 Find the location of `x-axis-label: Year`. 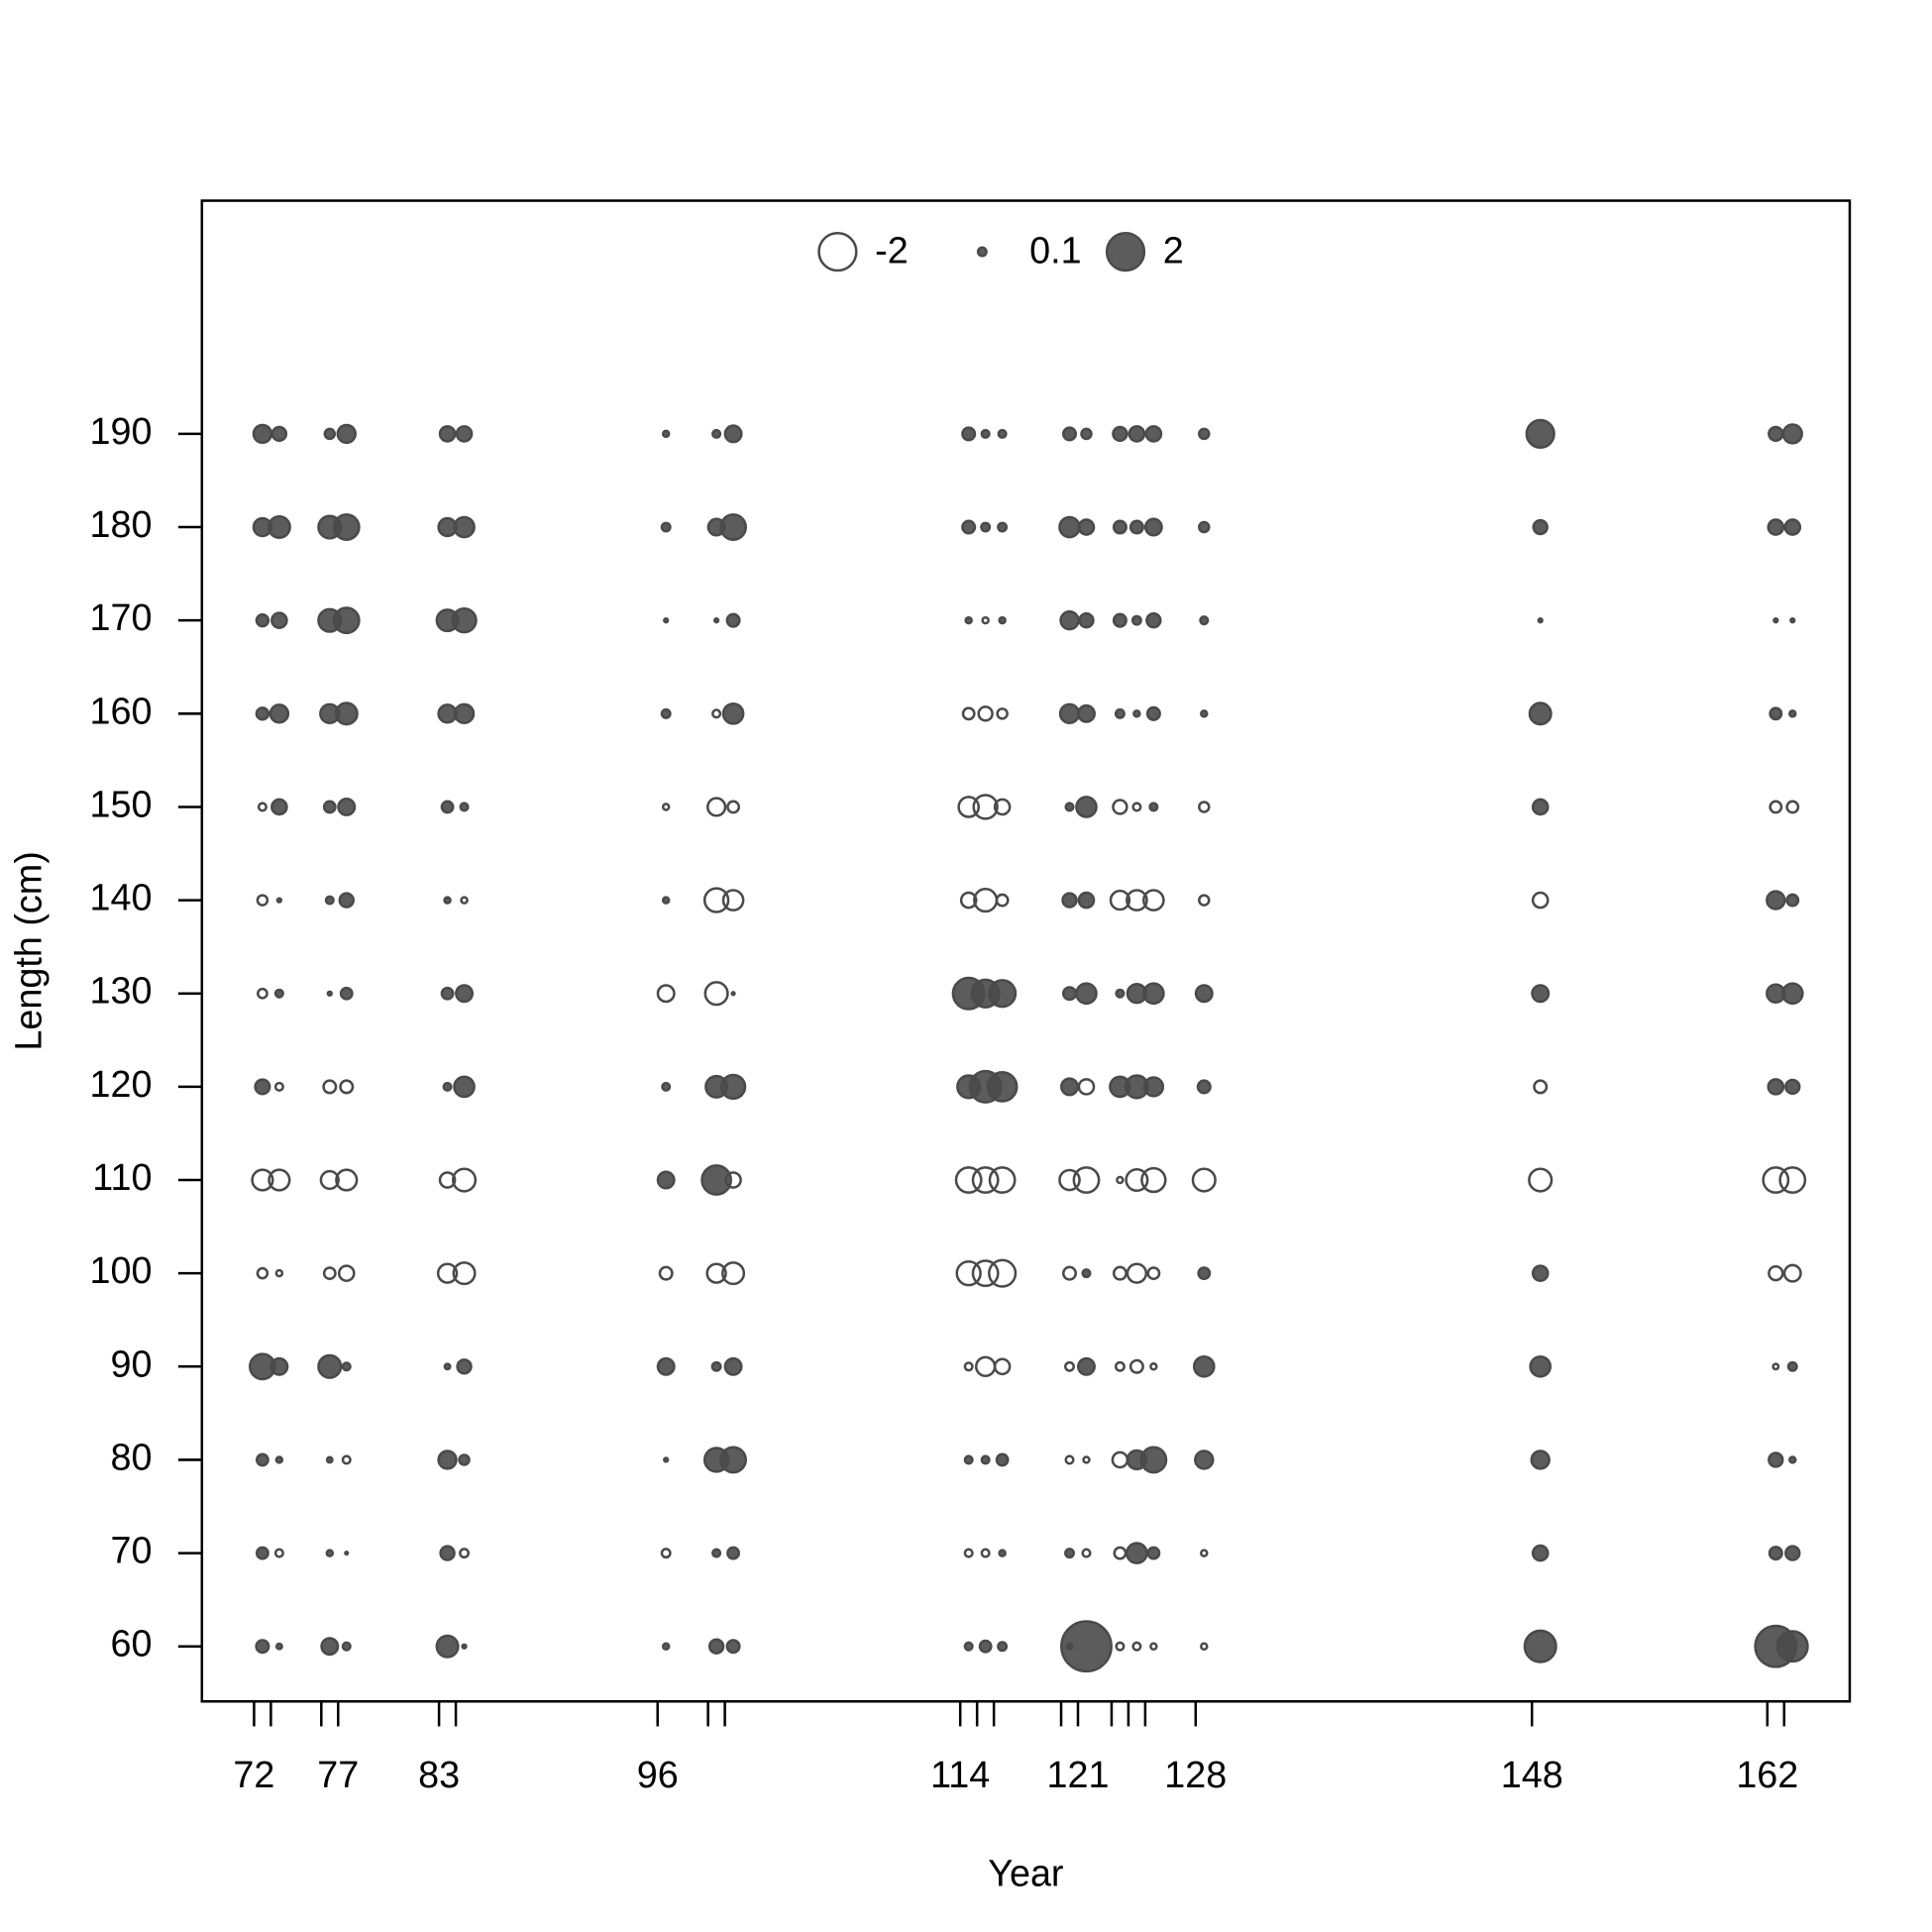

x-axis-label: Year is located at coordinates (1025, 1873).